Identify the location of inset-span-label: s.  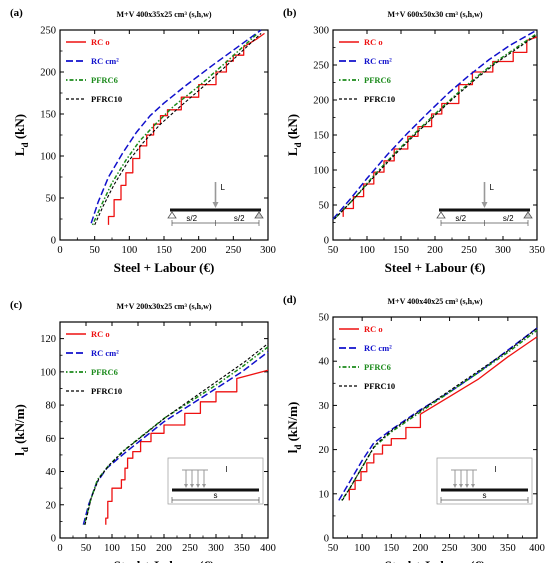
(216, 495).